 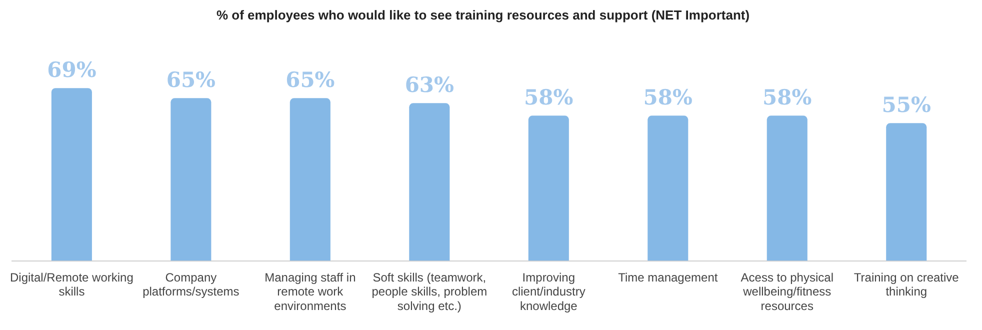 I want to click on x-tick-label: Digital/Remote working skills, so click(x=72, y=284).